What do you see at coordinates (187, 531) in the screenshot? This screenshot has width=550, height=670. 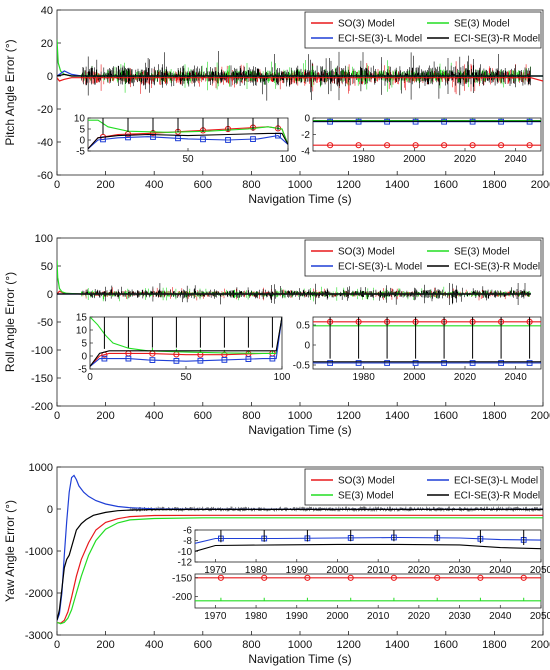 I see `inset-y-tick-label: -6` at bounding box center [187, 531].